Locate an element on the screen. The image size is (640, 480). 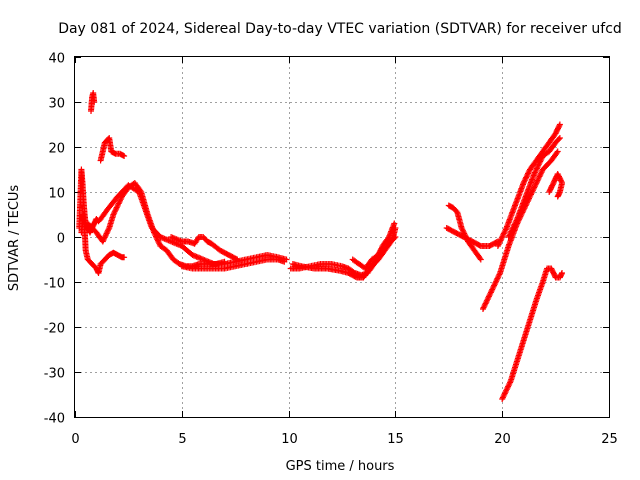
y-tick-label: 0 is located at coordinates (61, 239).